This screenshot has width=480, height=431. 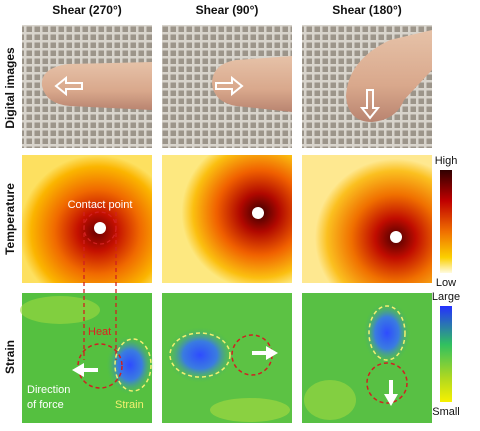 I want to click on guide-line, so click(x=100, y=285).